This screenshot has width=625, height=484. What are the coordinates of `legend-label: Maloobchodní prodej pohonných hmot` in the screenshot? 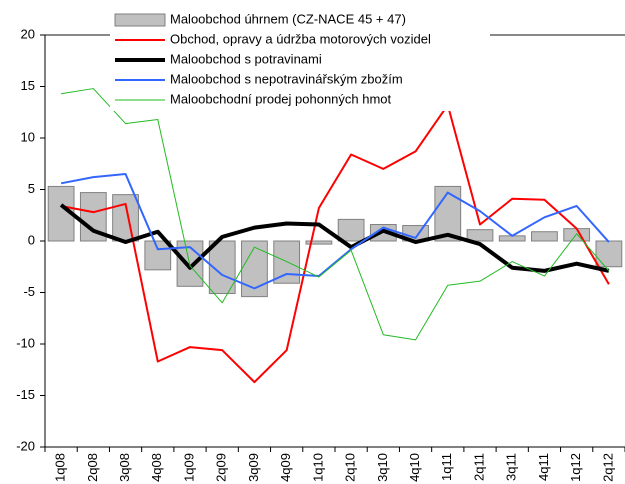 It's located at (281, 98).